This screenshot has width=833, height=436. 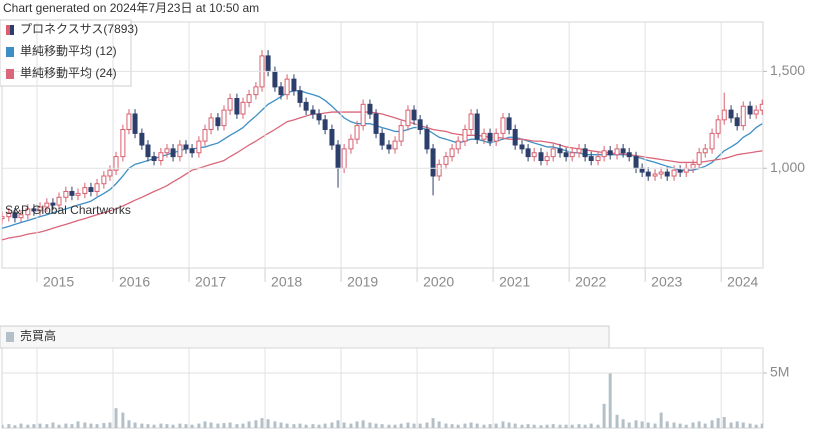 I want to click on watermark: S&P Global Chartworks, so click(x=68, y=210).